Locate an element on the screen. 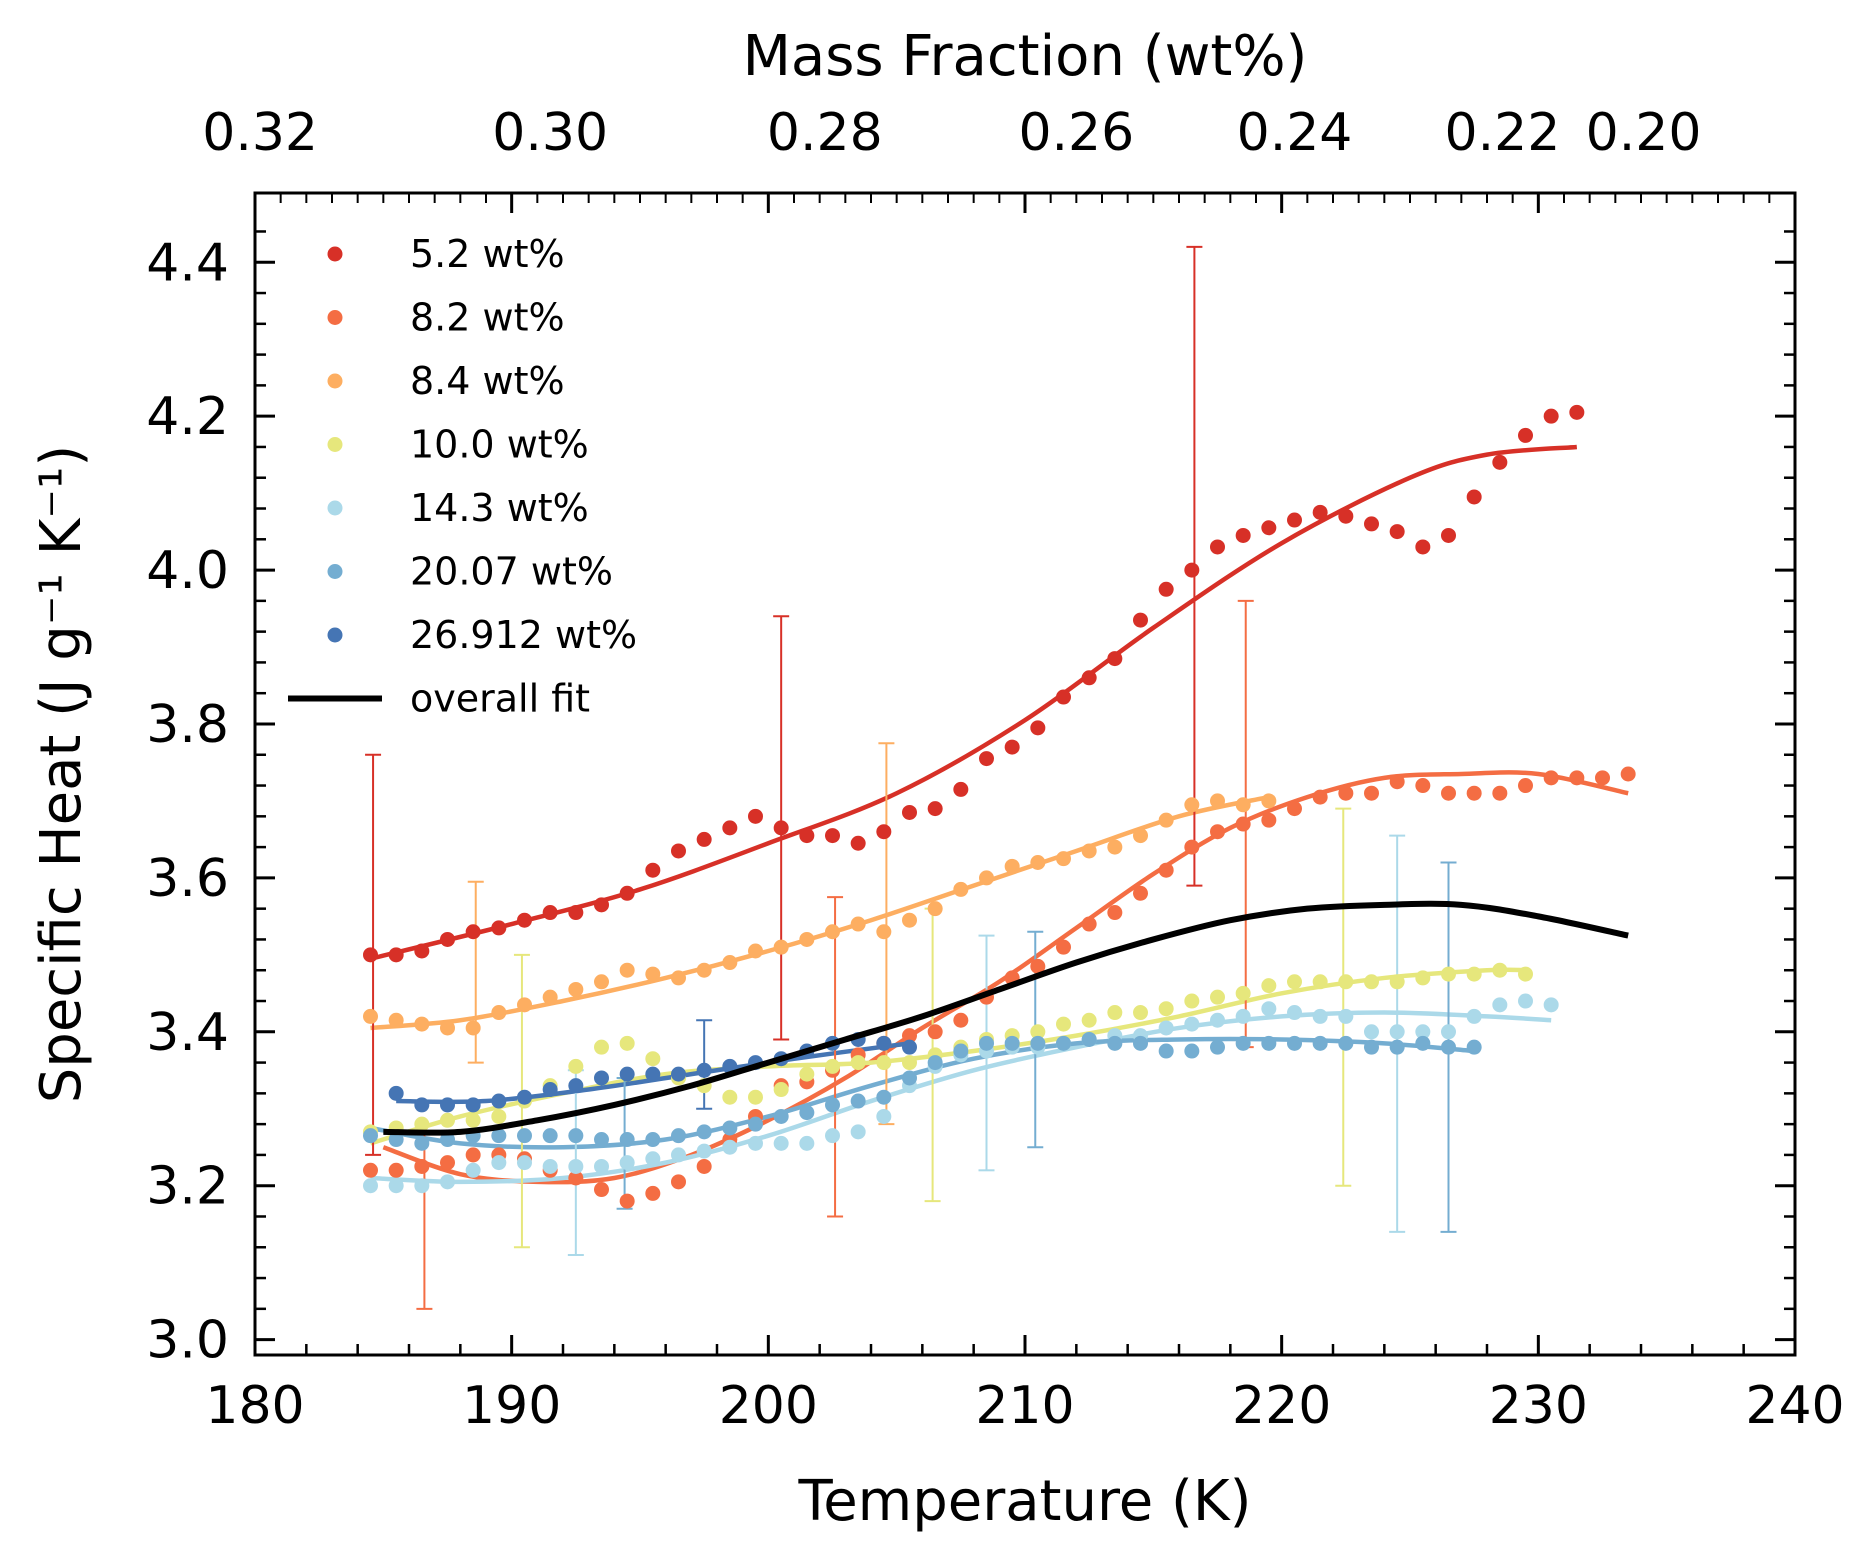  legend-label: 5.2 wt% is located at coordinates (487, 254).